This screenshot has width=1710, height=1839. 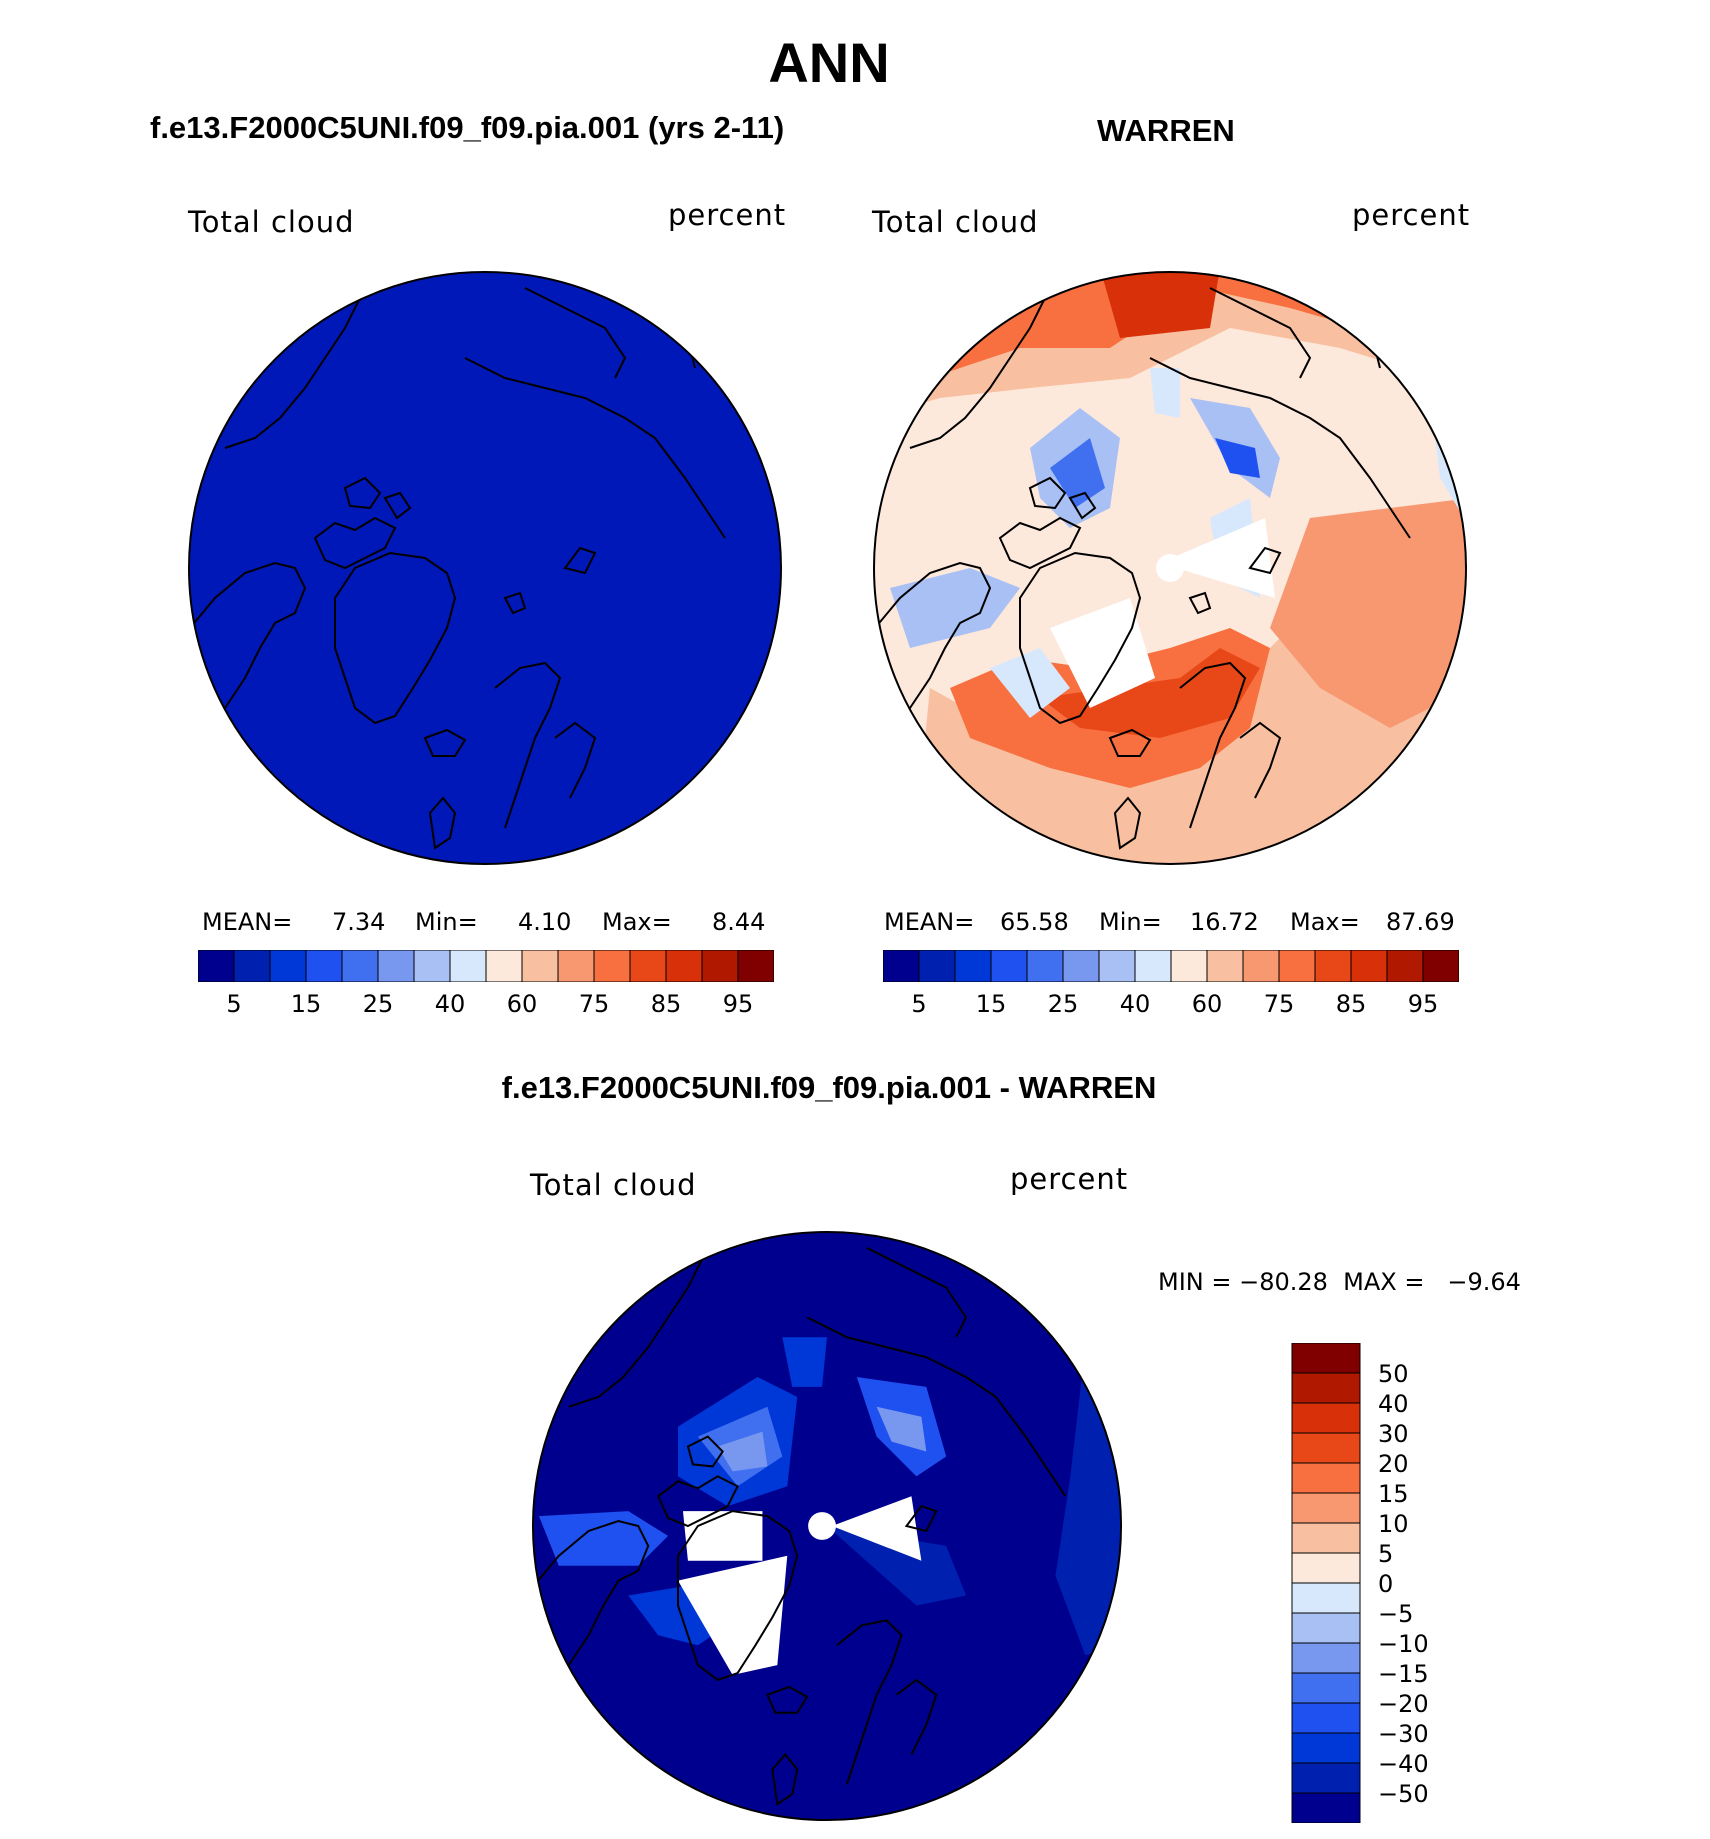 I want to click on panel2-max-label: Max=, so click(x=1325, y=922).